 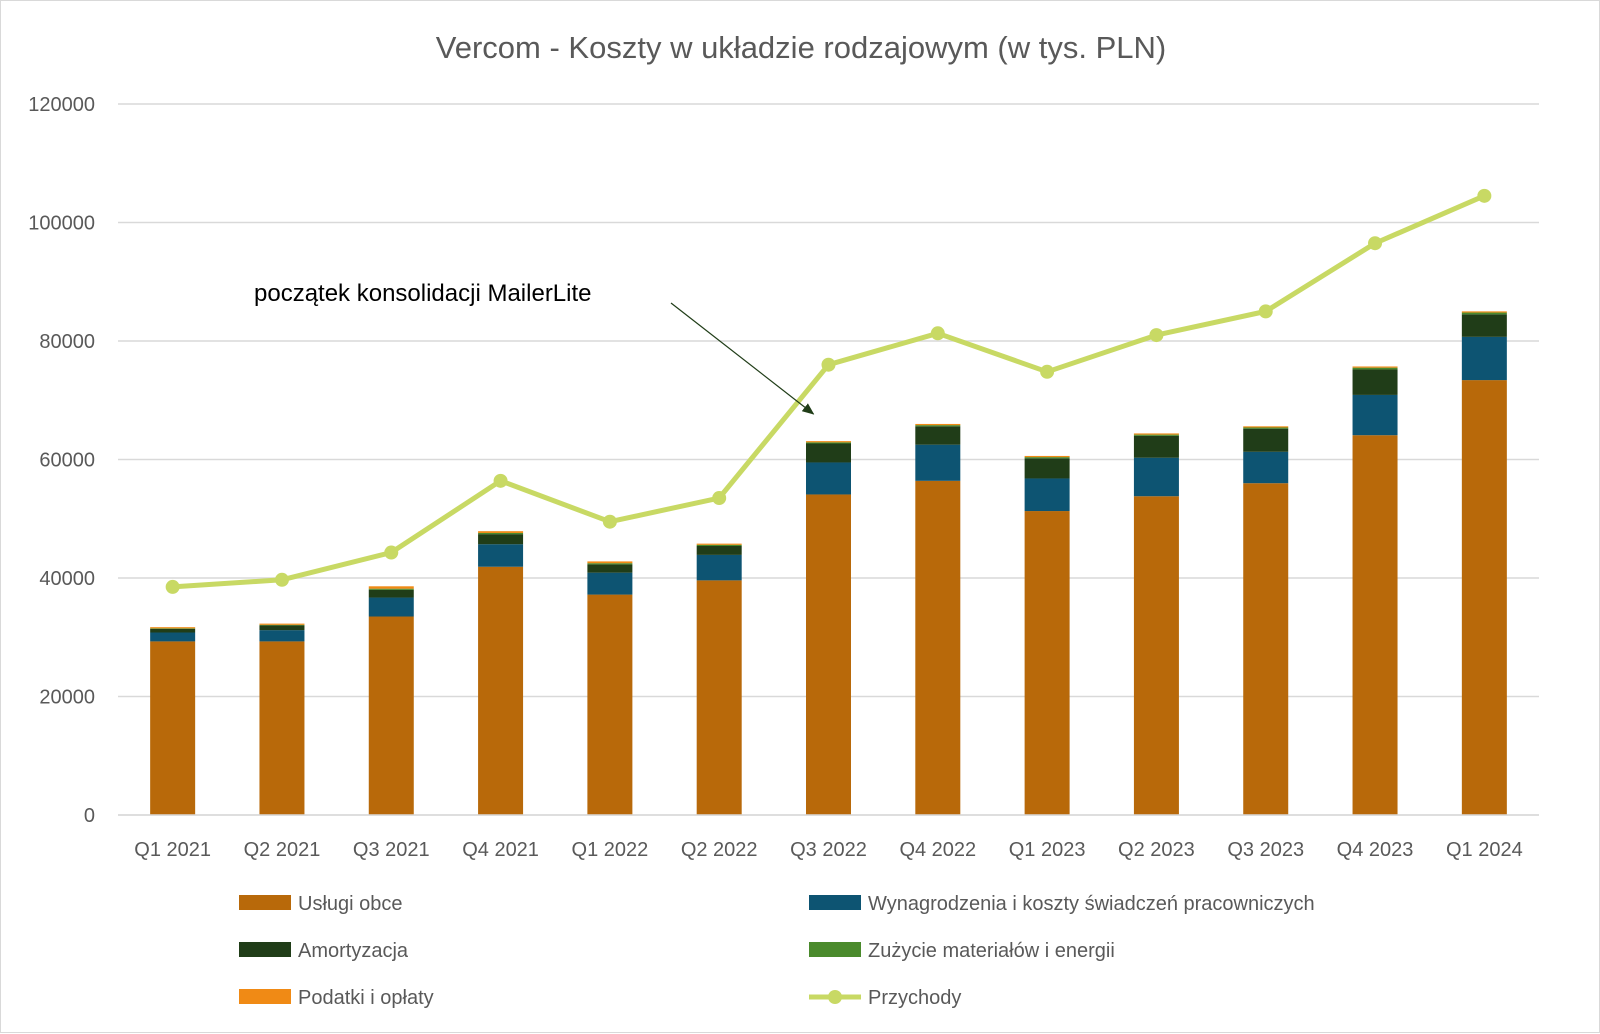 I want to click on y-tick-label: 80000, so click(x=67, y=342).